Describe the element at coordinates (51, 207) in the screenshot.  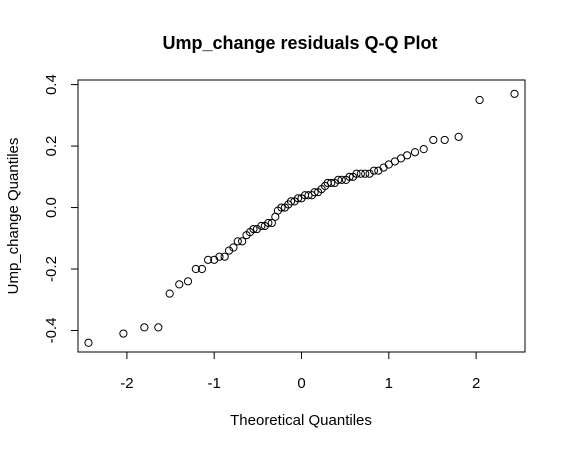
I see `y-tick-label: 0.0` at that location.